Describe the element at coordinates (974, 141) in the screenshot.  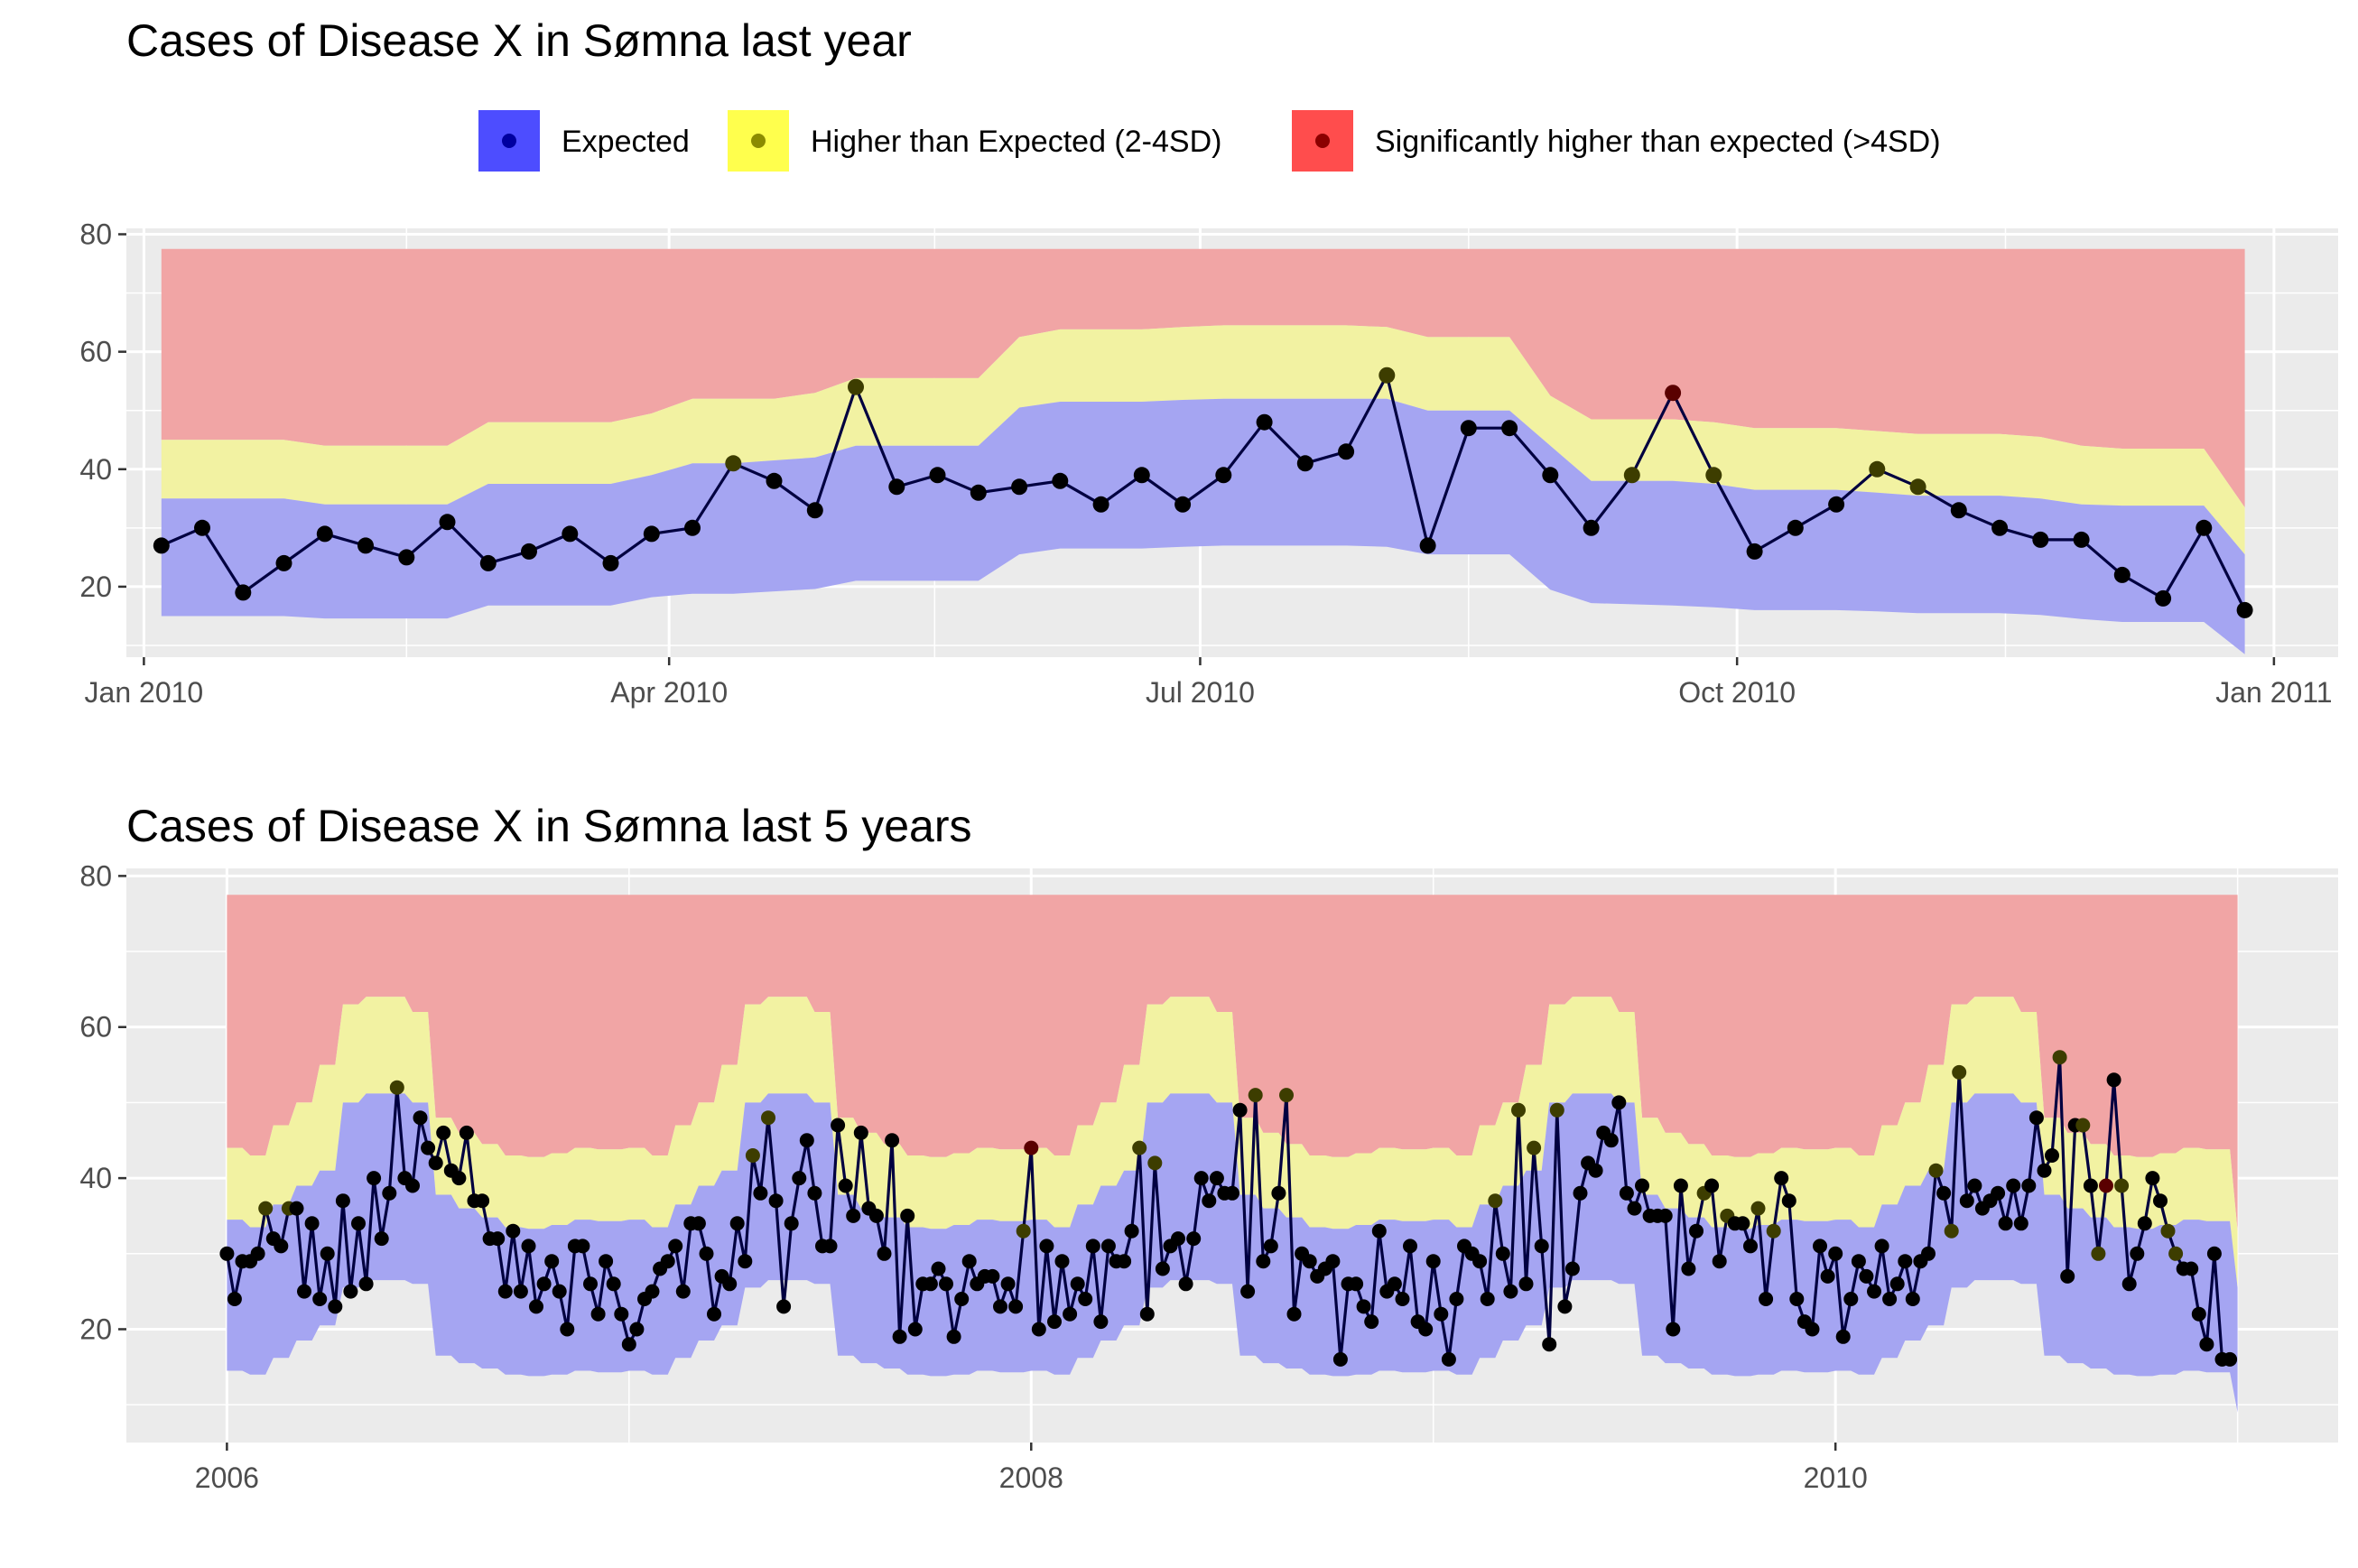
I see `legend-item-higher: Higher than Expected (2-4SD)` at that location.